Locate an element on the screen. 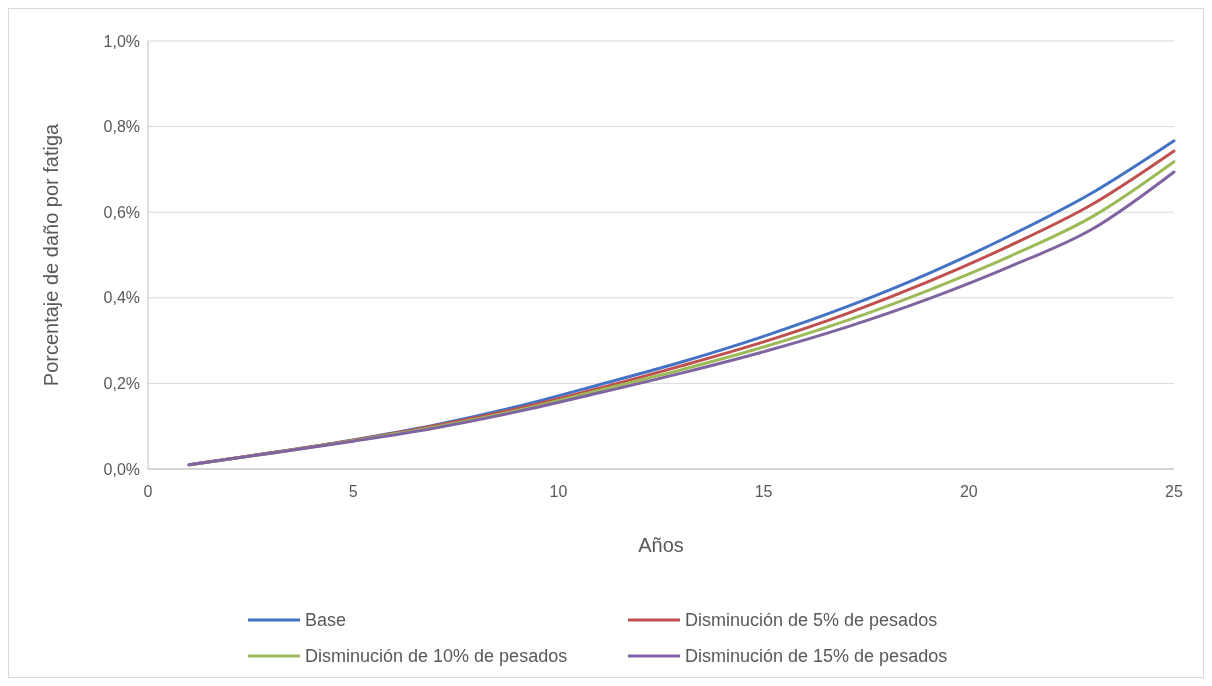  x-tick-label: 25 is located at coordinates (1174, 491).